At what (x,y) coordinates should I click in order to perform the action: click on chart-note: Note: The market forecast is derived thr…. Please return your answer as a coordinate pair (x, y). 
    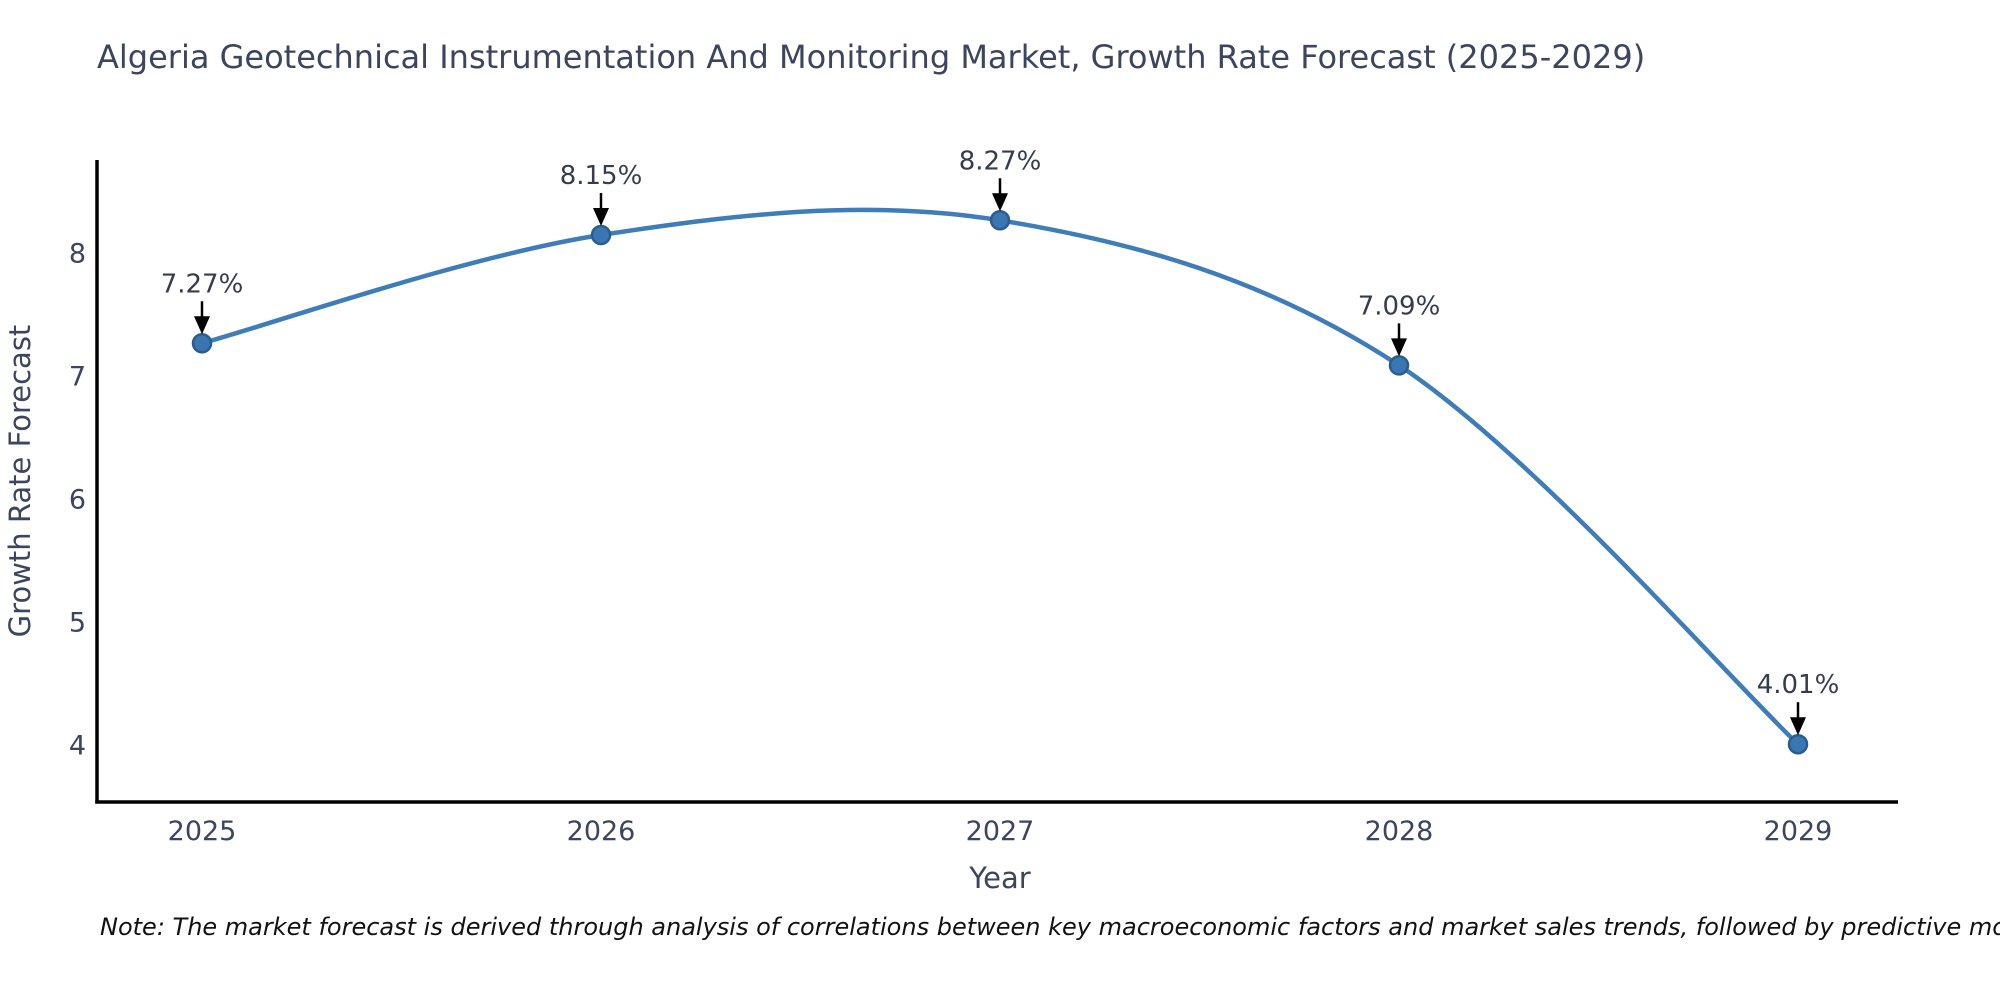
    Looking at the image, I should click on (1050, 927).